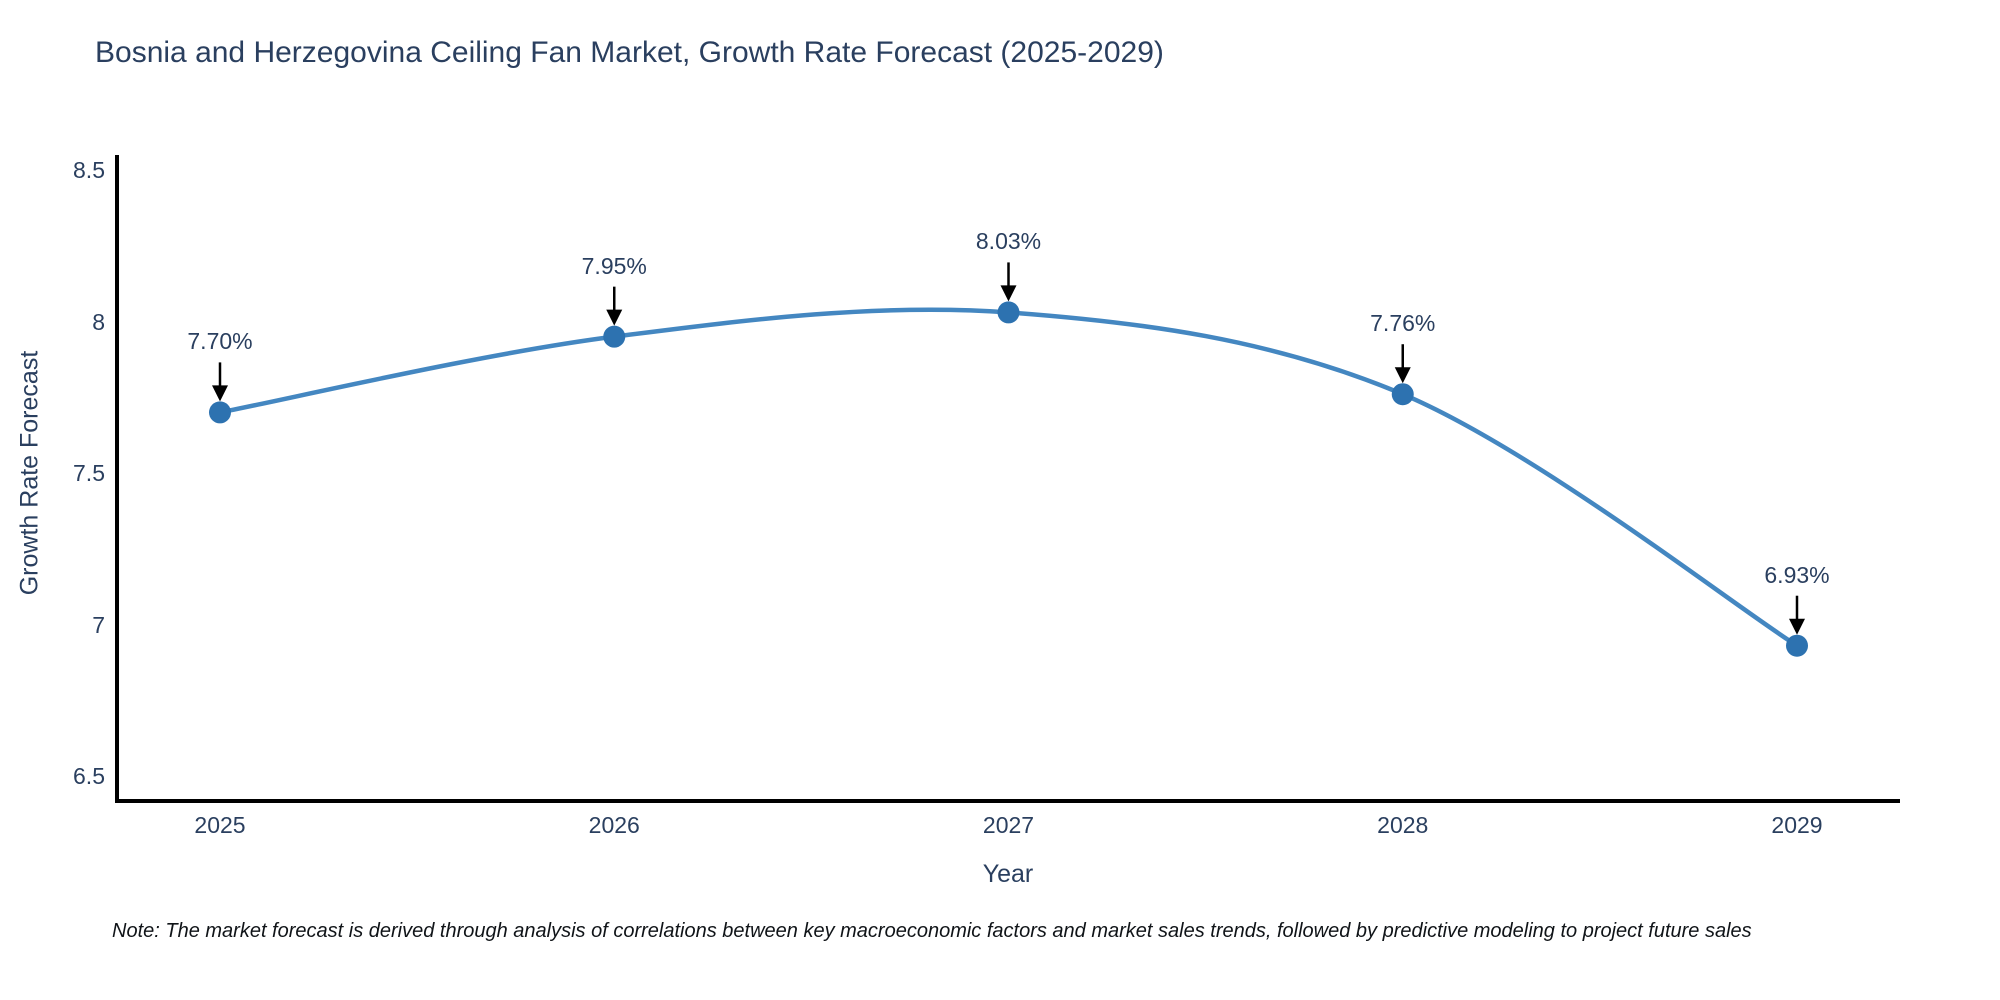 This screenshot has height=1000, width=2000. I want to click on y-tick-label: 7.5, so click(89, 473).